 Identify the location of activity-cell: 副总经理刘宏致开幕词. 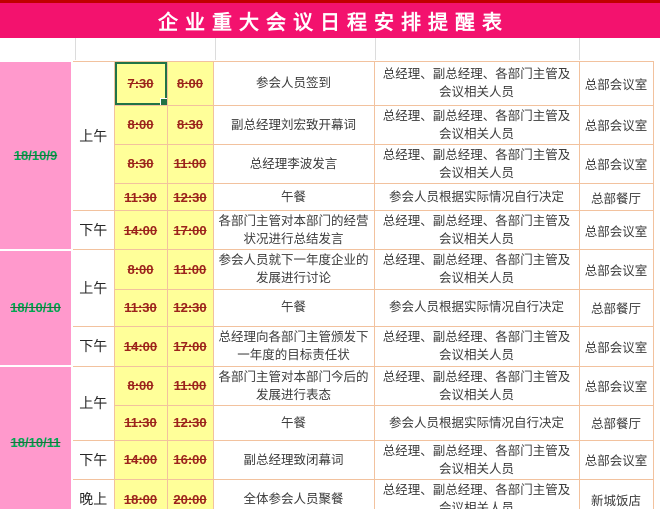
(293, 124).